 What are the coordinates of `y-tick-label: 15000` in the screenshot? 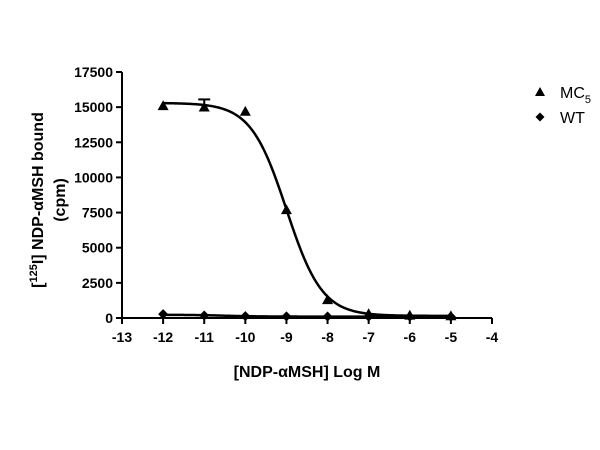 It's located at (93, 107).